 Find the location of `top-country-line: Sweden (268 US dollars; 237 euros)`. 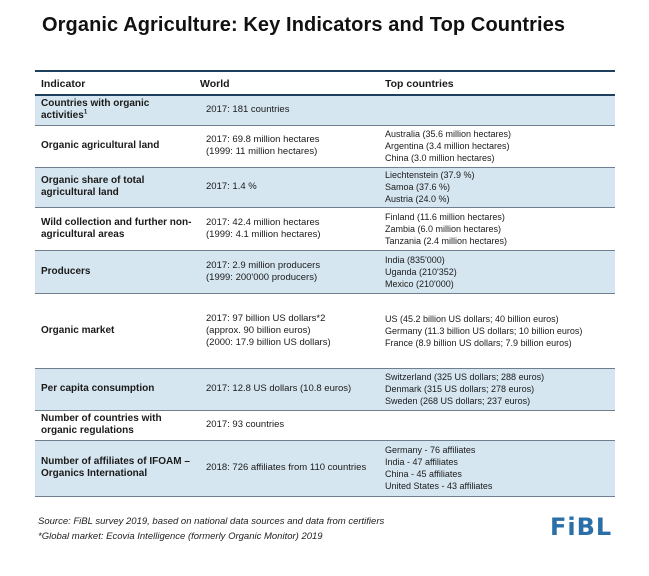

top-country-line: Sweden (268 US dollars; 237 euros) is located at coordinates (458, 401).